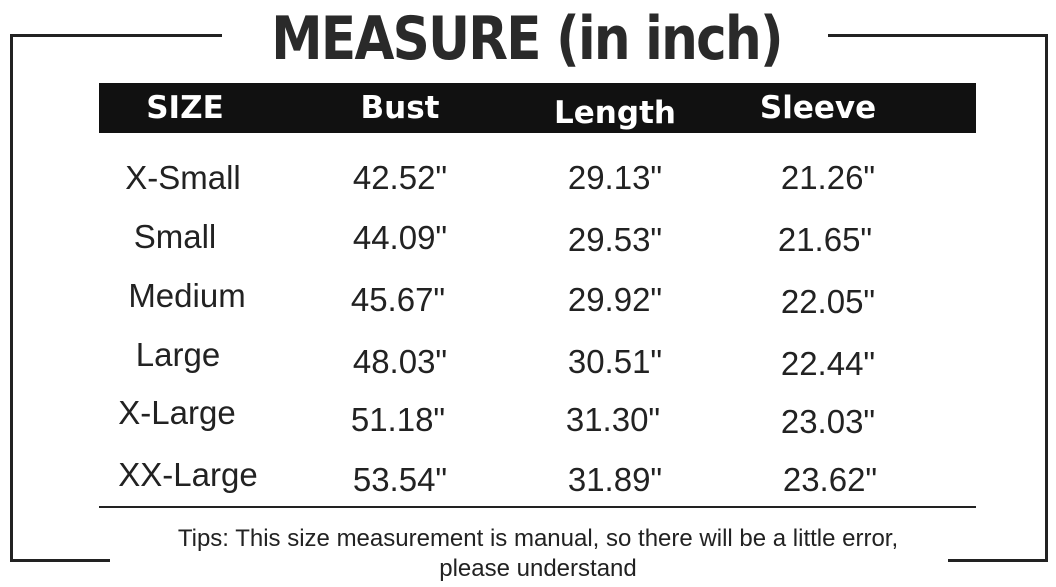  What do you see at coordinates (185, 108) in the screenshot?
I see `header-size: SIZE` at bounding box center [185, 108].